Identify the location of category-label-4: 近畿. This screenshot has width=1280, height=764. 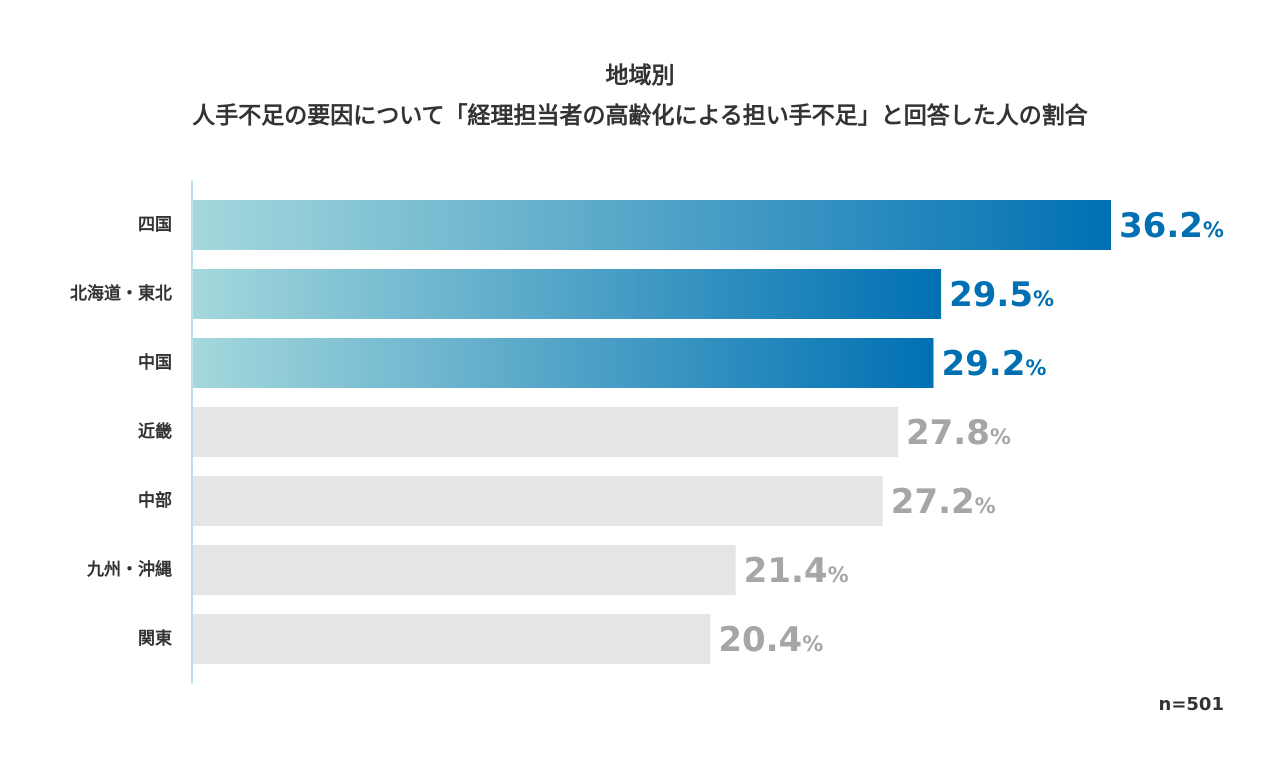
(155, 431).